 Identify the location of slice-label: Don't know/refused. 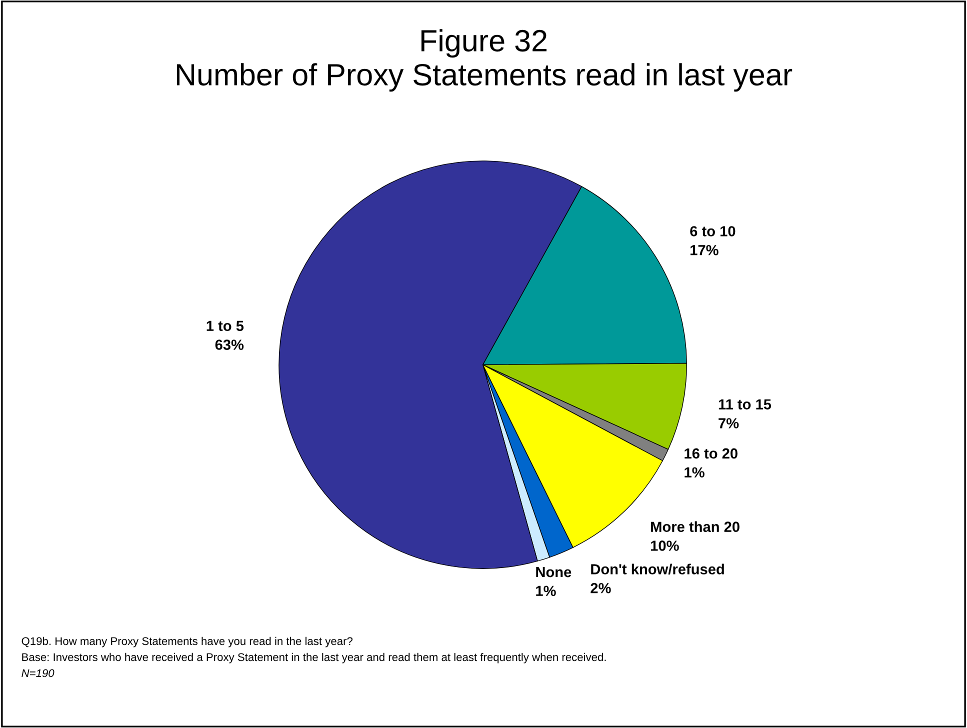
(657, 569).